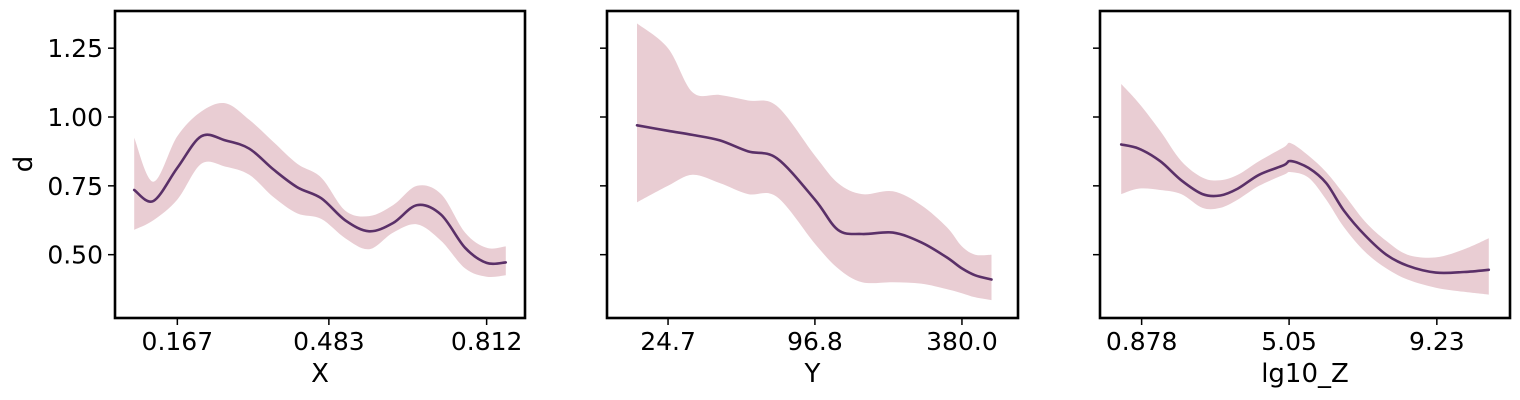 The height and width of the screenshot is (400, 1520). Describe the element at coordinates (75, 255) in the screenshot. I see `y-tick-label: 0.50` at that location.